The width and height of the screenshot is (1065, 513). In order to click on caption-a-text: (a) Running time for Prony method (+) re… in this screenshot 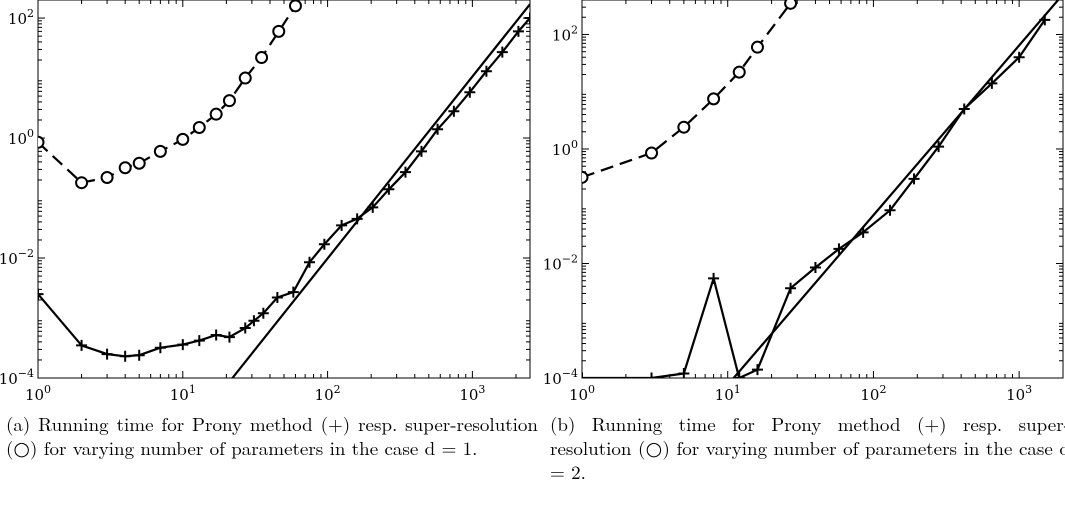, I will do `click(272, 435)`.